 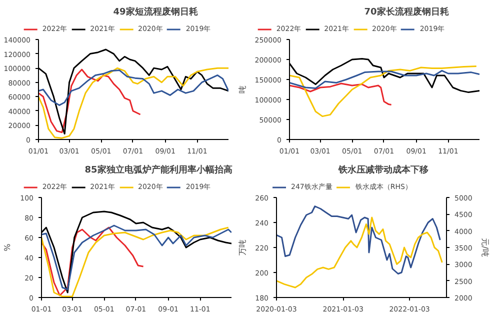 What do you see at coordinates (155, 12) in the screenshot?
I see `chart-title: 49家短流程废钢日耗` at bounding box center [155, 12].